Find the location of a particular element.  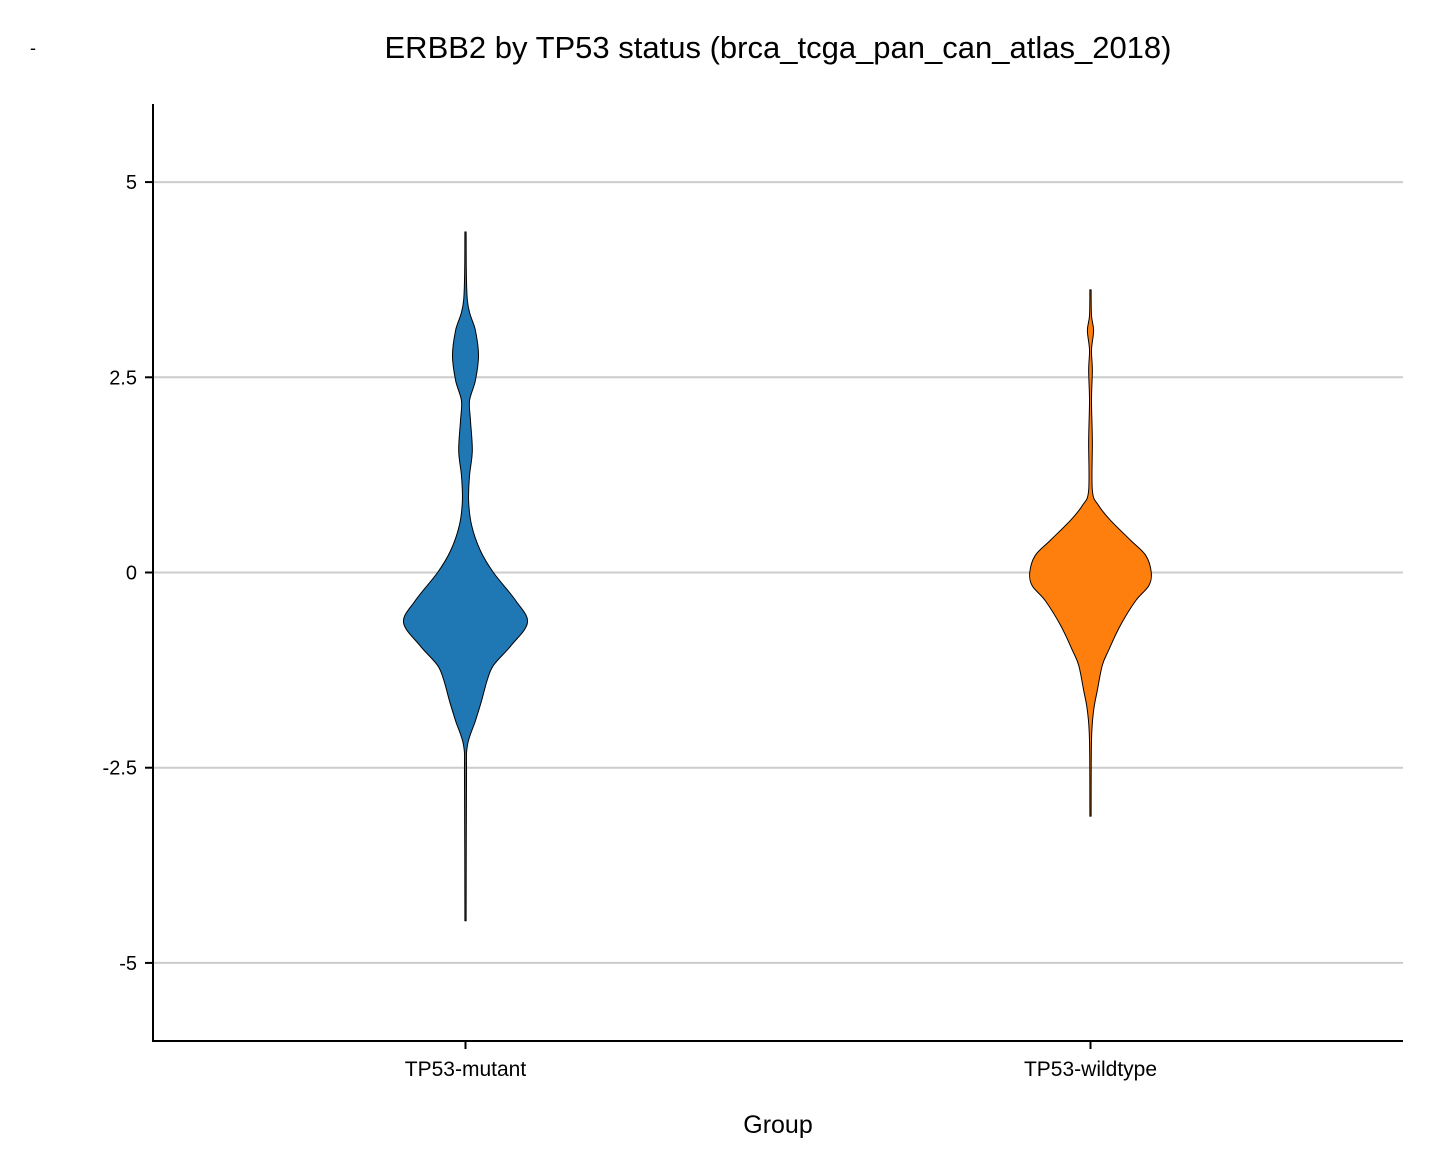

y-tick-label: 5 is located at coordinates (131, 183).